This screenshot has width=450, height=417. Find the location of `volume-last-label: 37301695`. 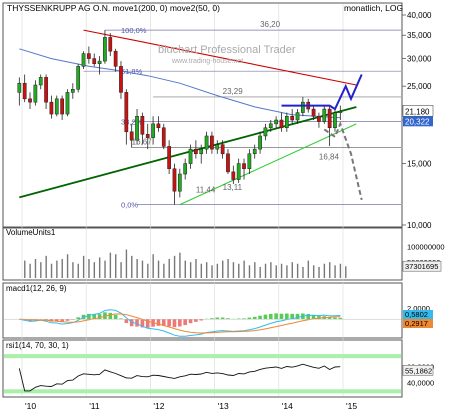

volume-last-label: 37301695 is located at coordinates (421, 266).